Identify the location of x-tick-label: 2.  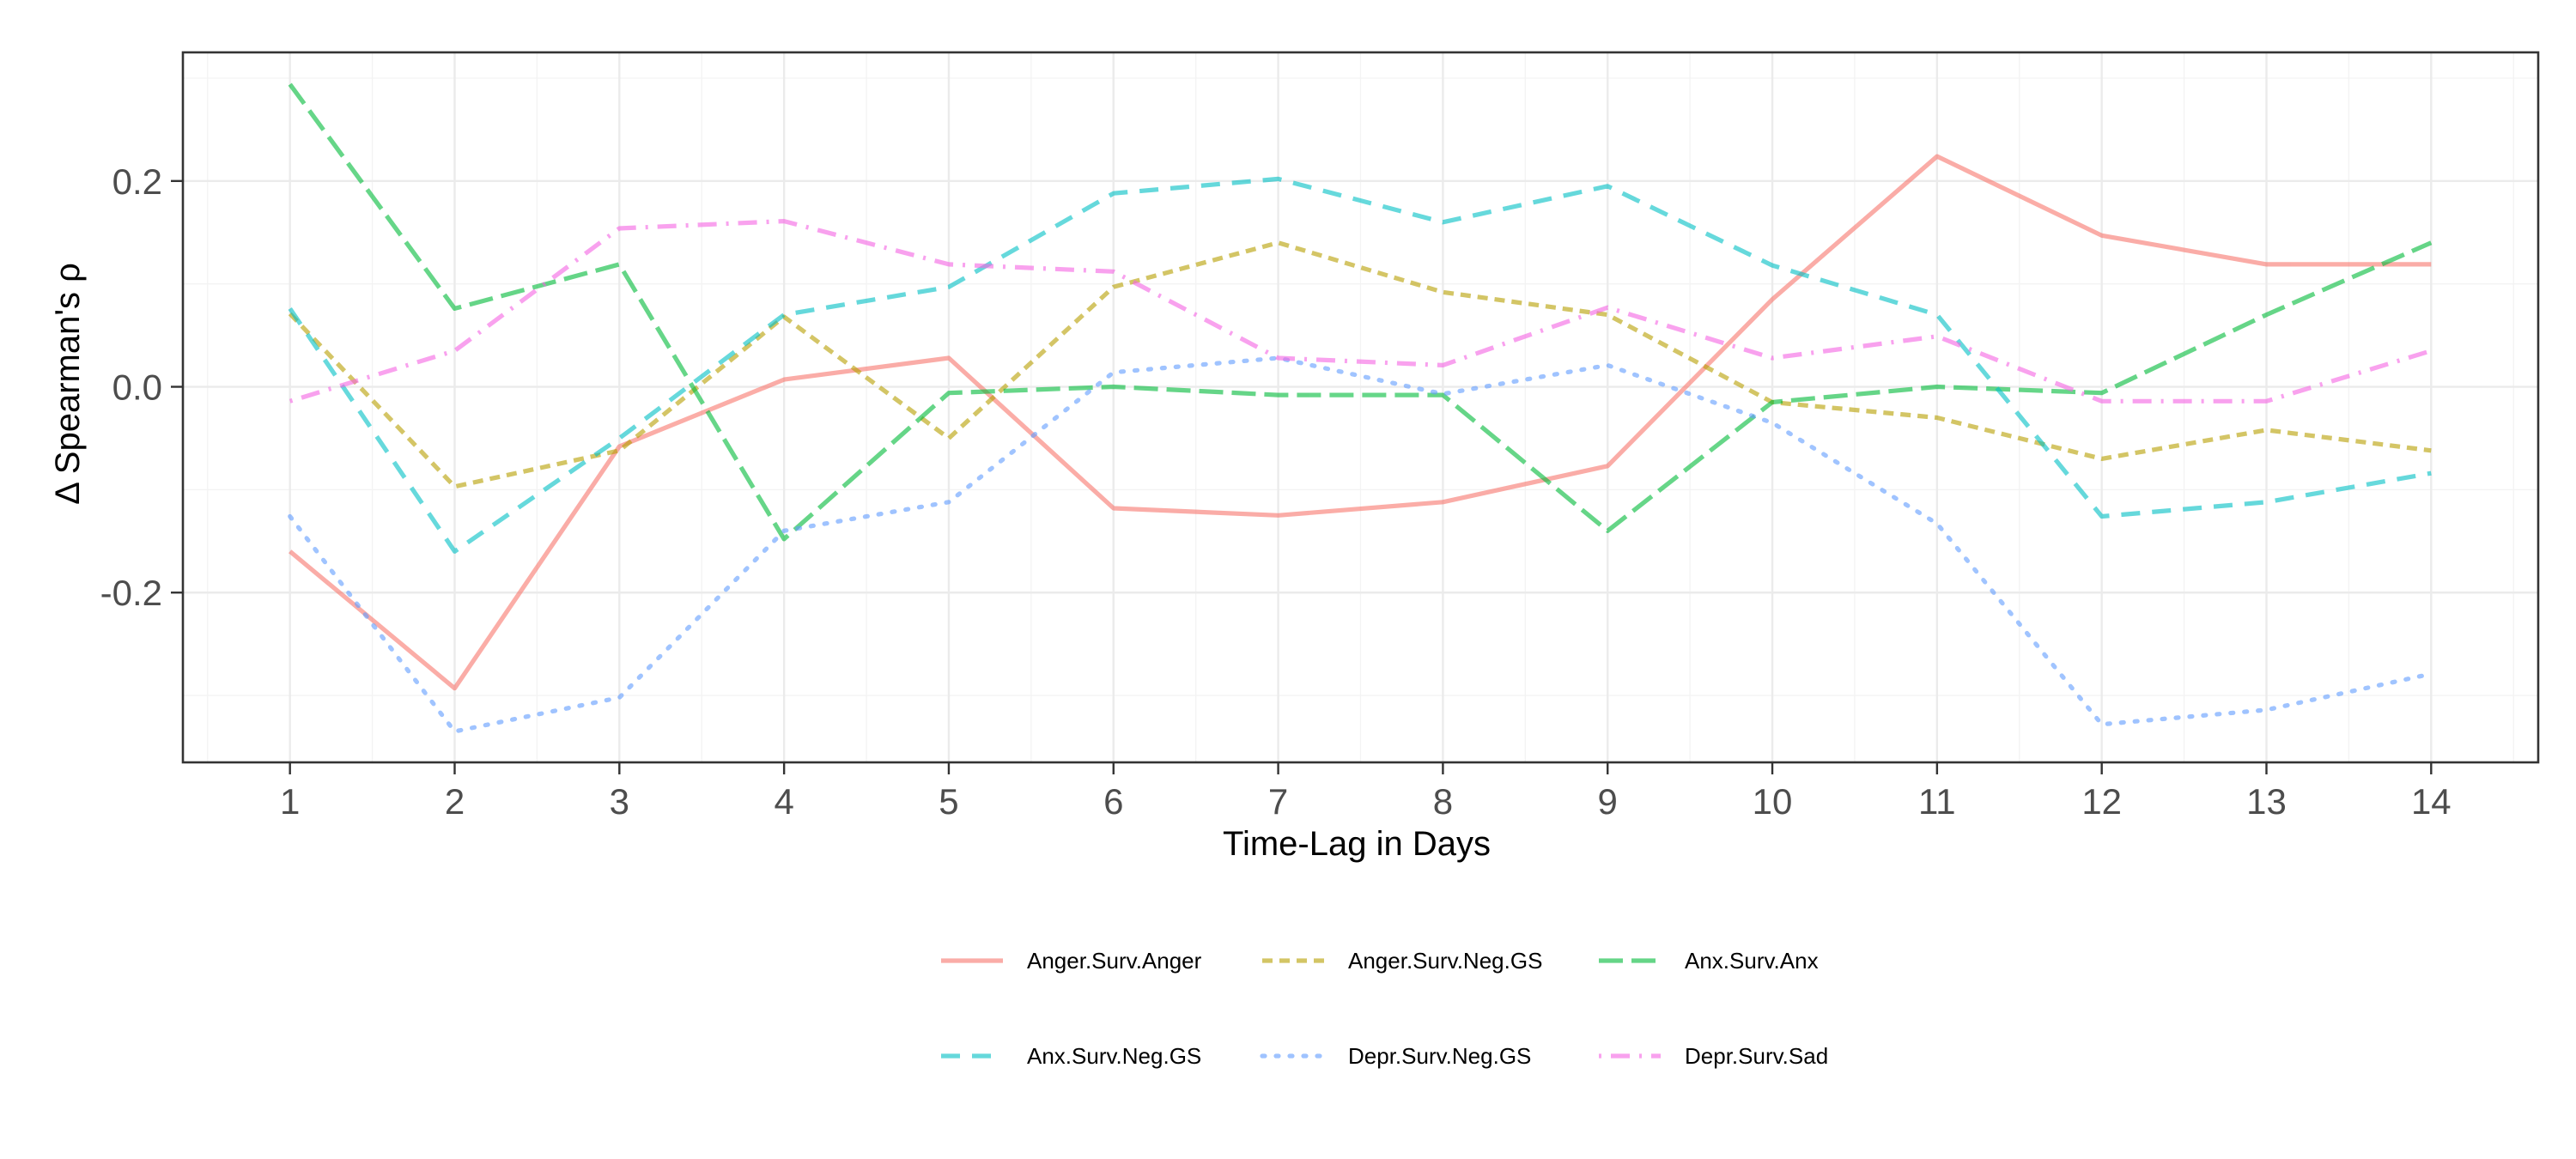
(455, 801).